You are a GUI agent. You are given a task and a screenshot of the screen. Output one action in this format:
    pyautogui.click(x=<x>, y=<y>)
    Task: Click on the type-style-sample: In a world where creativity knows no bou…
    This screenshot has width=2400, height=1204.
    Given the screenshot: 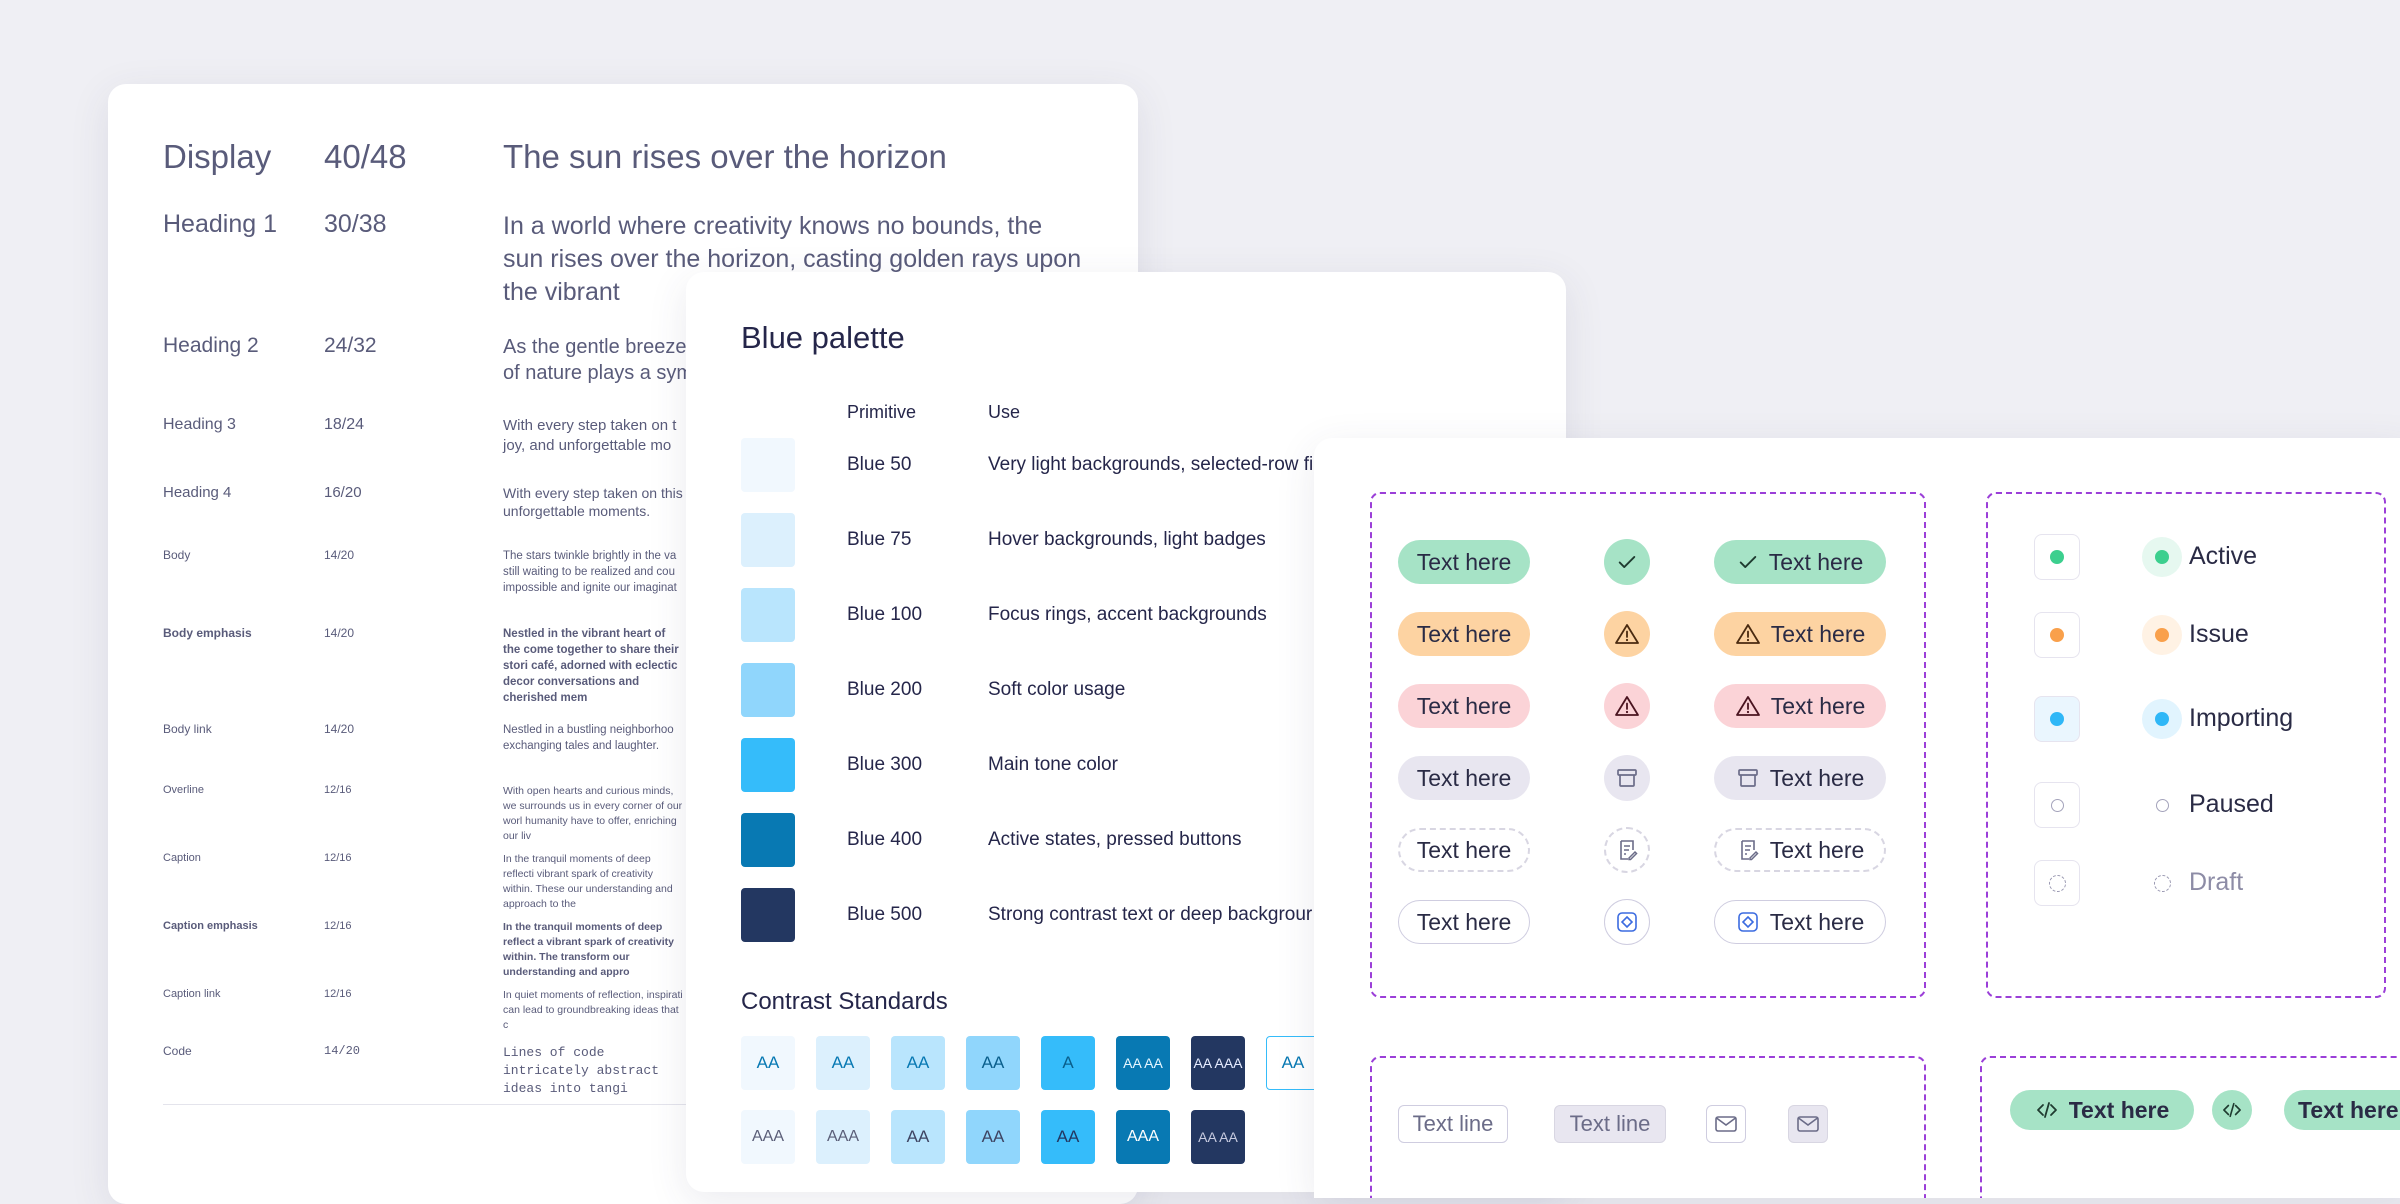 What is the action you would take?
    pyautogui.click(x=792, y=259)
    